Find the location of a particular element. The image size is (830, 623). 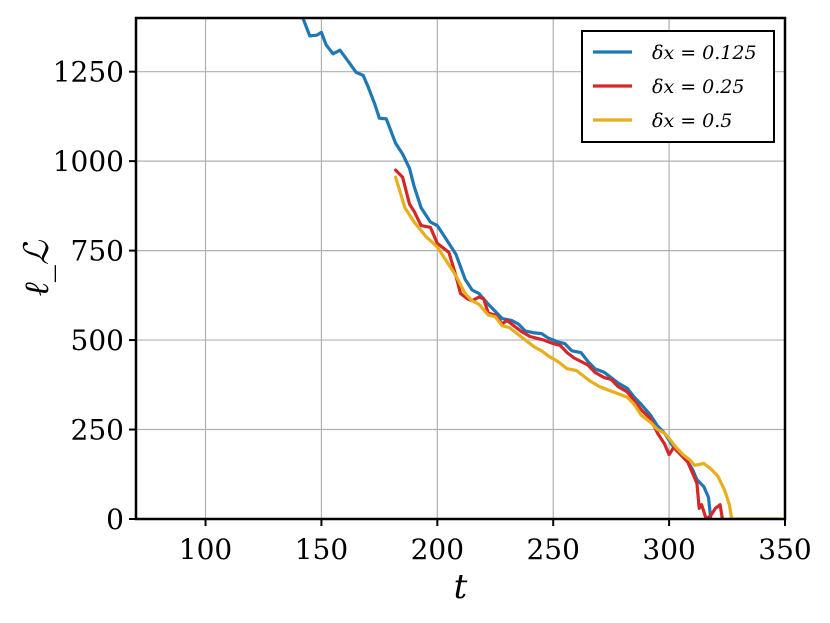

legend: δx = 0.125 δx = 0.25 δx = 0.5 is located at coordinates (678, 86).